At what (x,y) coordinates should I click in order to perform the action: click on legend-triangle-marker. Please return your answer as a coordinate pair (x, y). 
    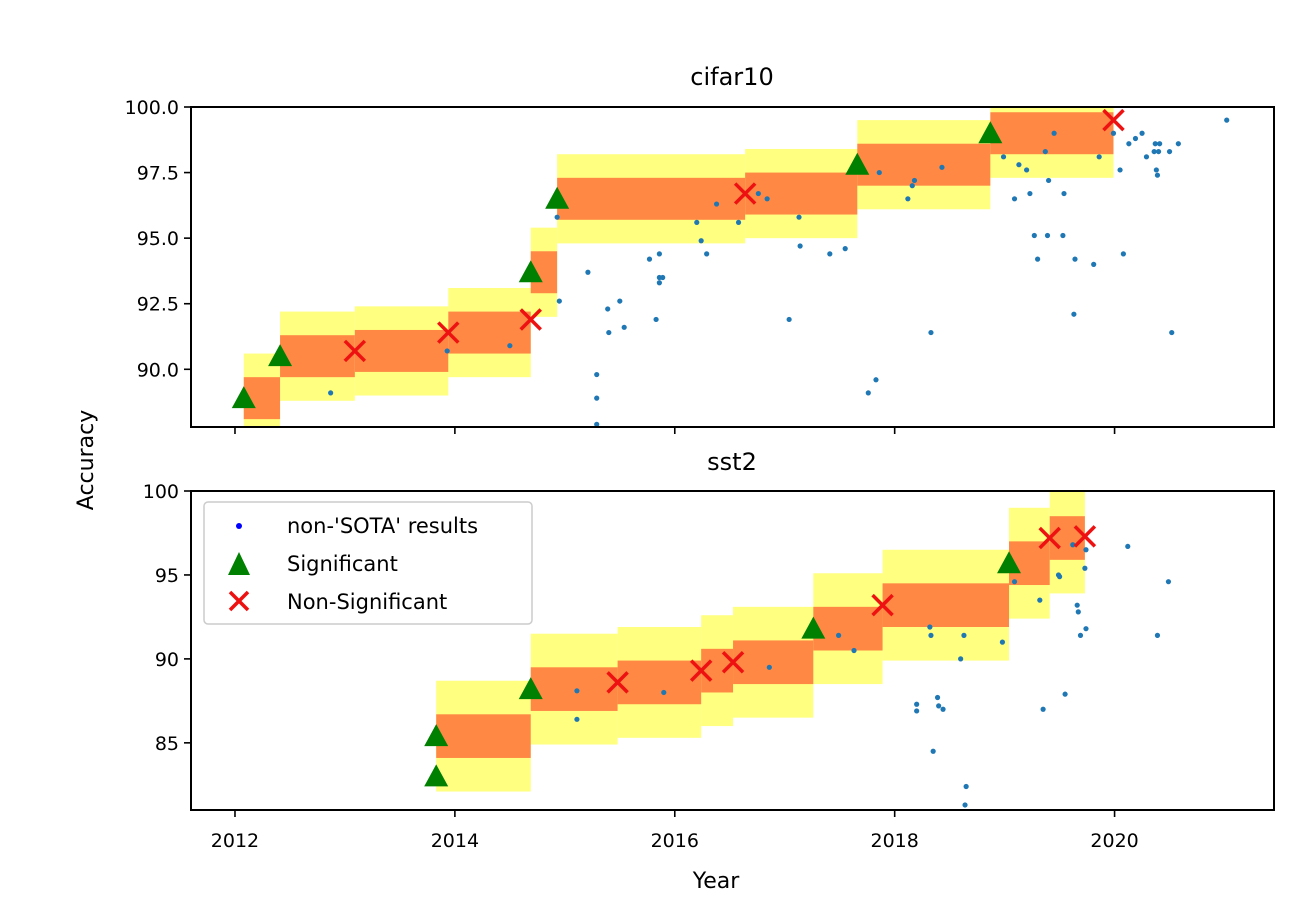
    Looking at the image, I should click on (239, 563).